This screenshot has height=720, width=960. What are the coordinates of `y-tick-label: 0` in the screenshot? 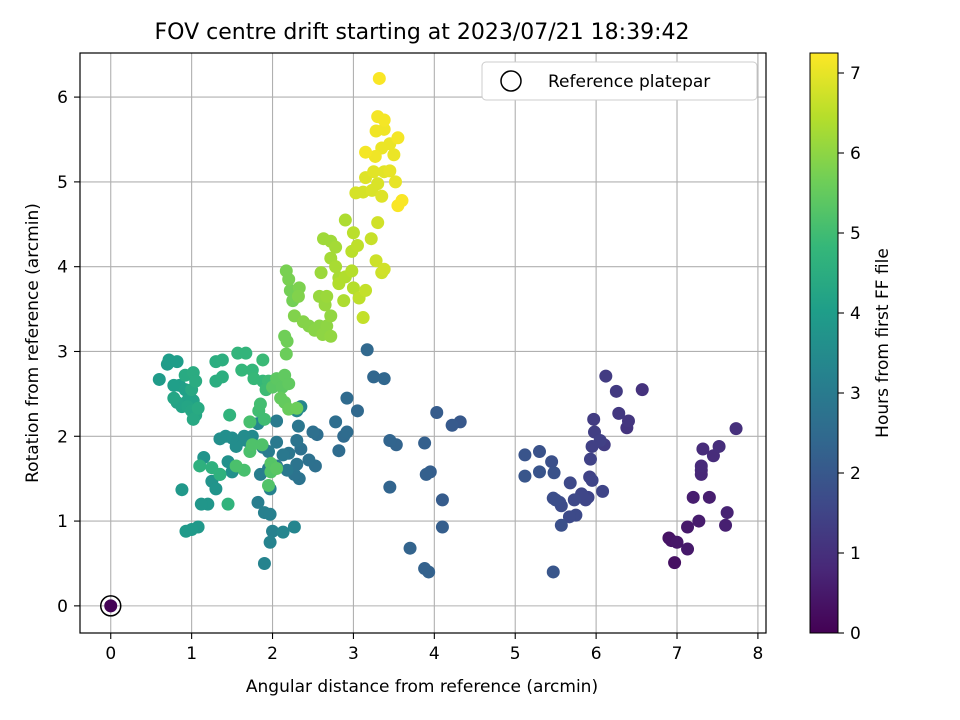 It's located at (62, 607).